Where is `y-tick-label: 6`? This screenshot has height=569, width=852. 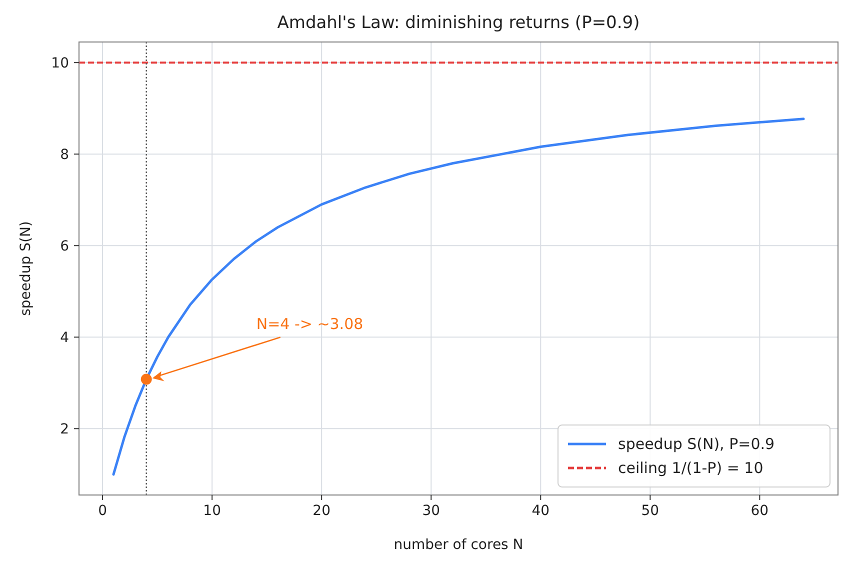 y-tick-label: 6 is located at coordinates (65, 246).